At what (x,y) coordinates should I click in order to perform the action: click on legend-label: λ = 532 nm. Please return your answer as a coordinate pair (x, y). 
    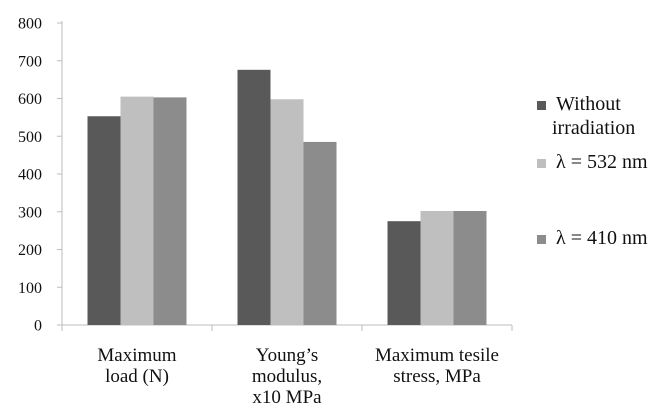
    Looking at the image, I should click on (602, 162).